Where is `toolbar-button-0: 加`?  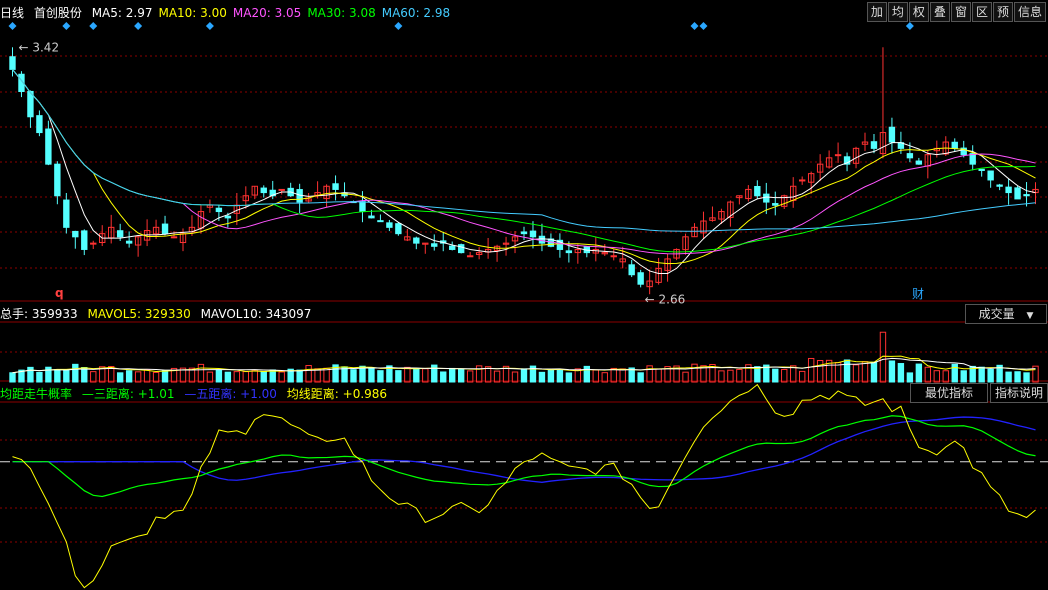
toolbar-button-0: 加 is located at coordinates (876, 12).